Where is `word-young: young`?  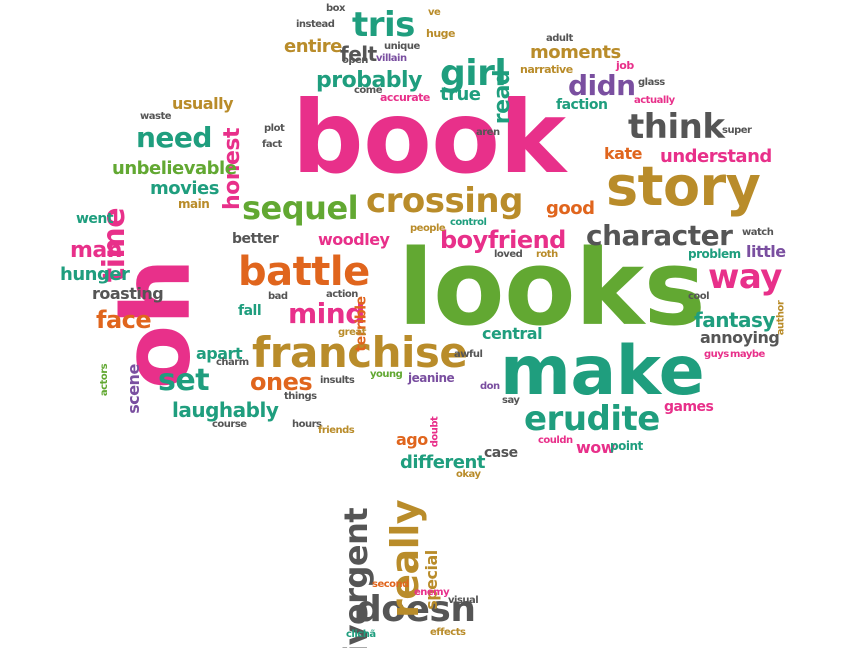
word-young: young is located at coordinates (386, 374).